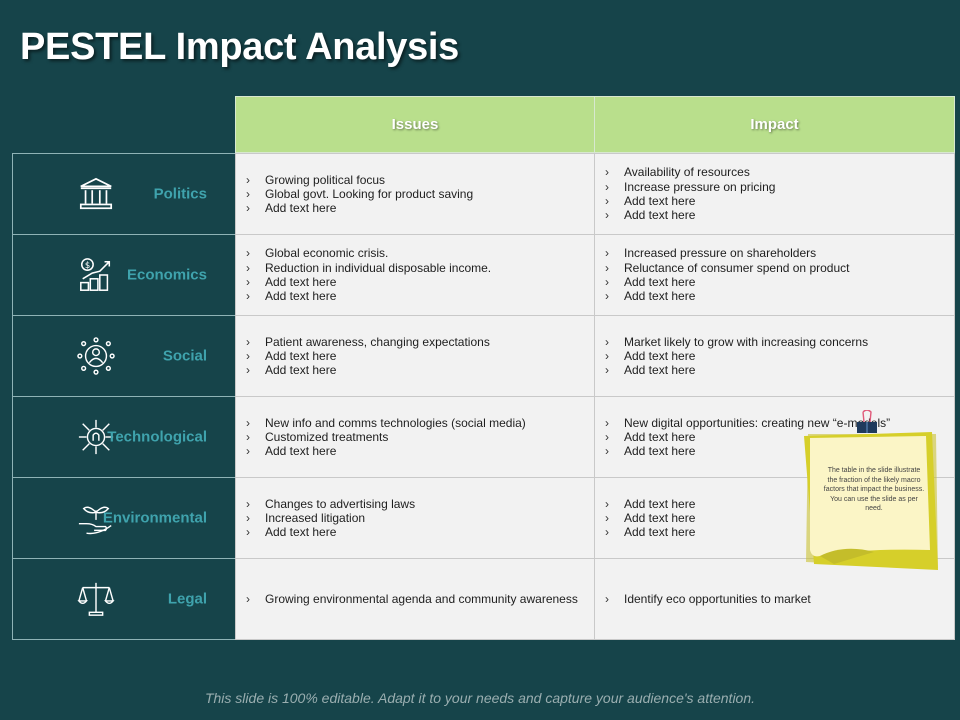 The height and width of the screenshot is (720, 960). What do you see at coordinates (95, 520) in the screenshot?
I see `hand-plant-icon` at bounding box center [95, 520].